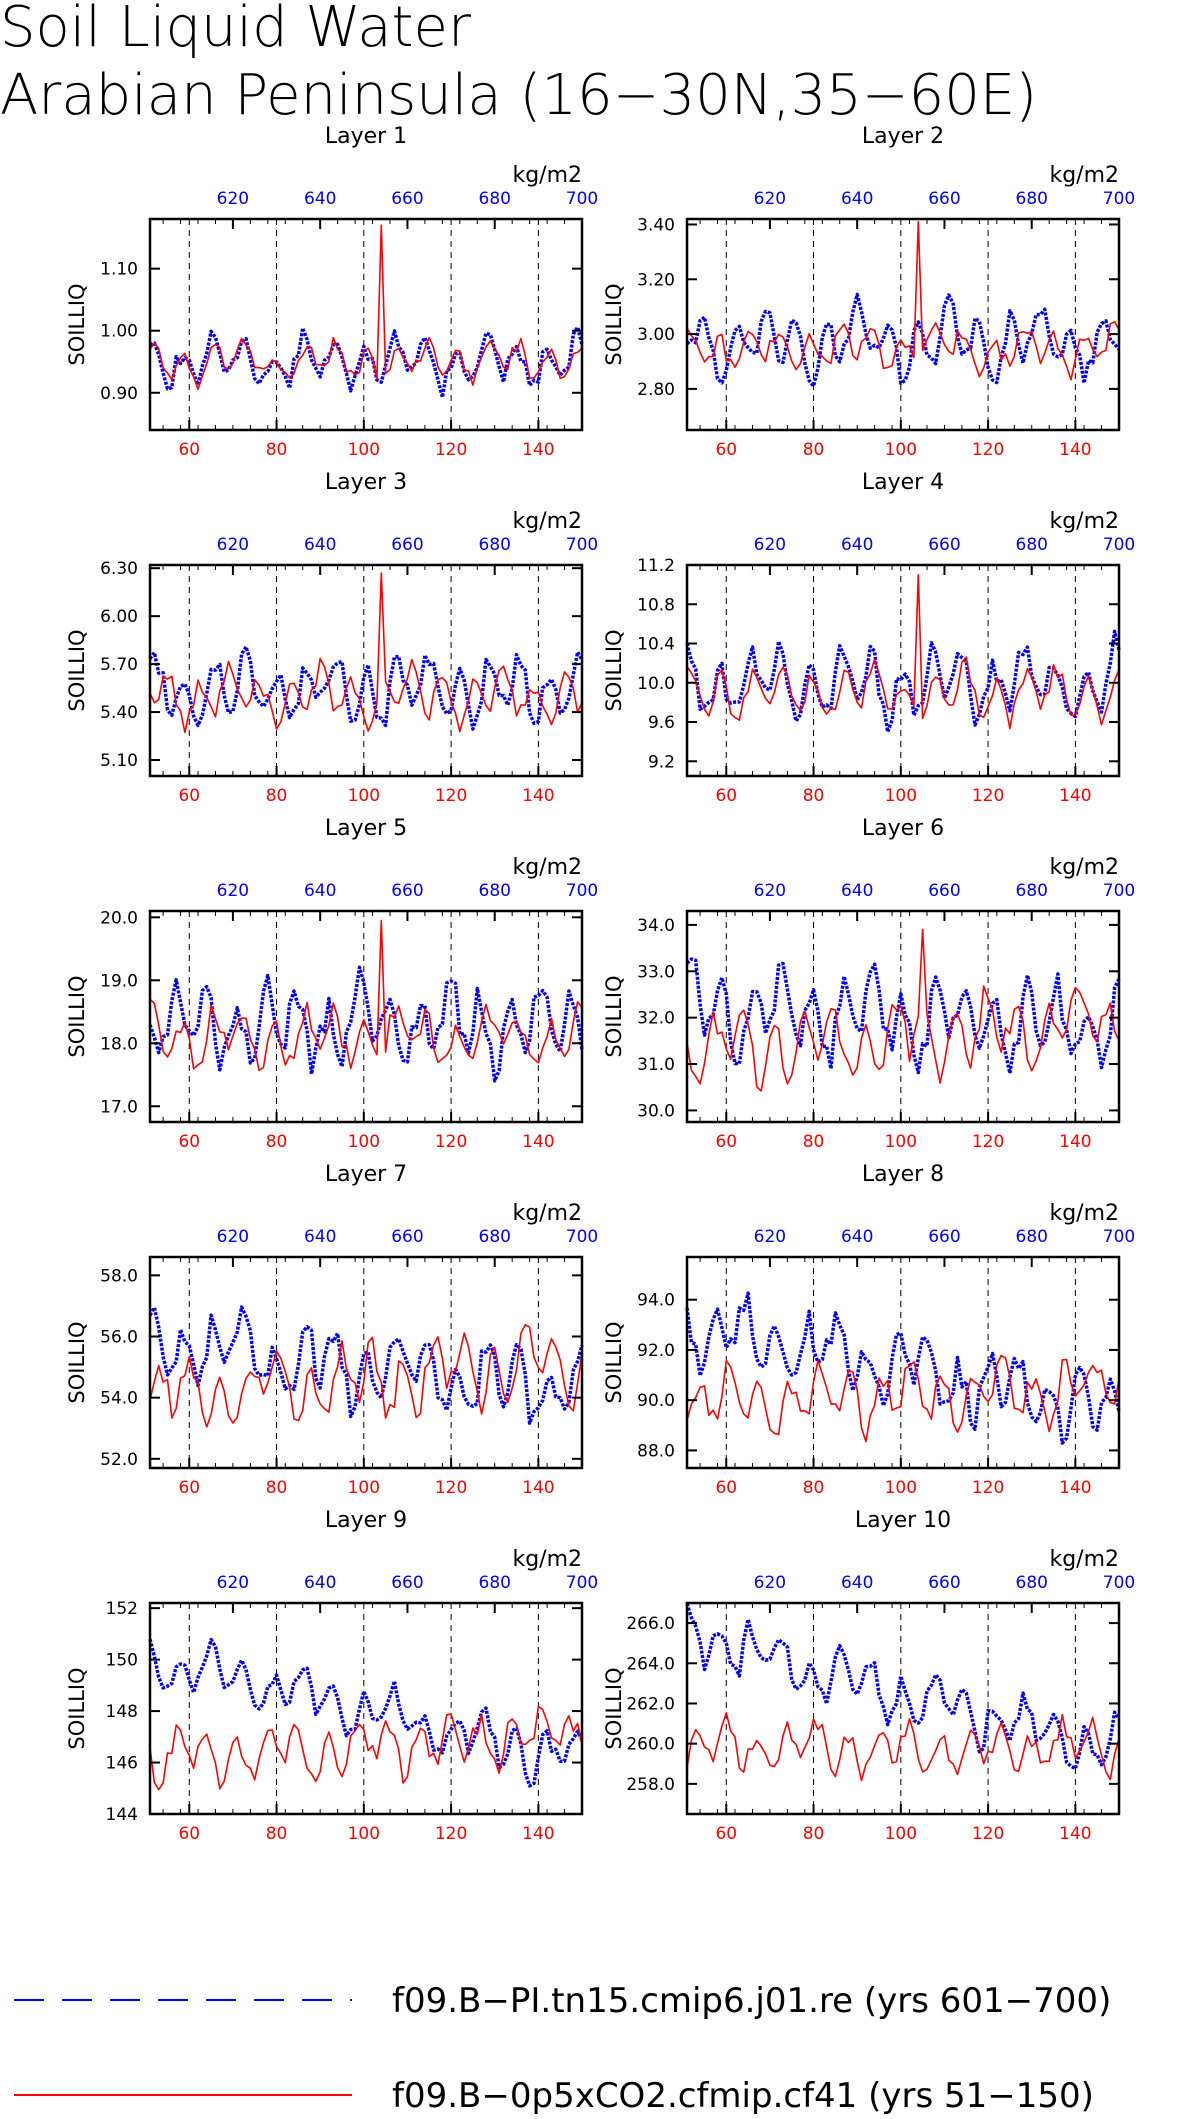 This screenshot has height=2119, width=1198. I want to click on y-tick-label: 10.8, so click(656, 605).